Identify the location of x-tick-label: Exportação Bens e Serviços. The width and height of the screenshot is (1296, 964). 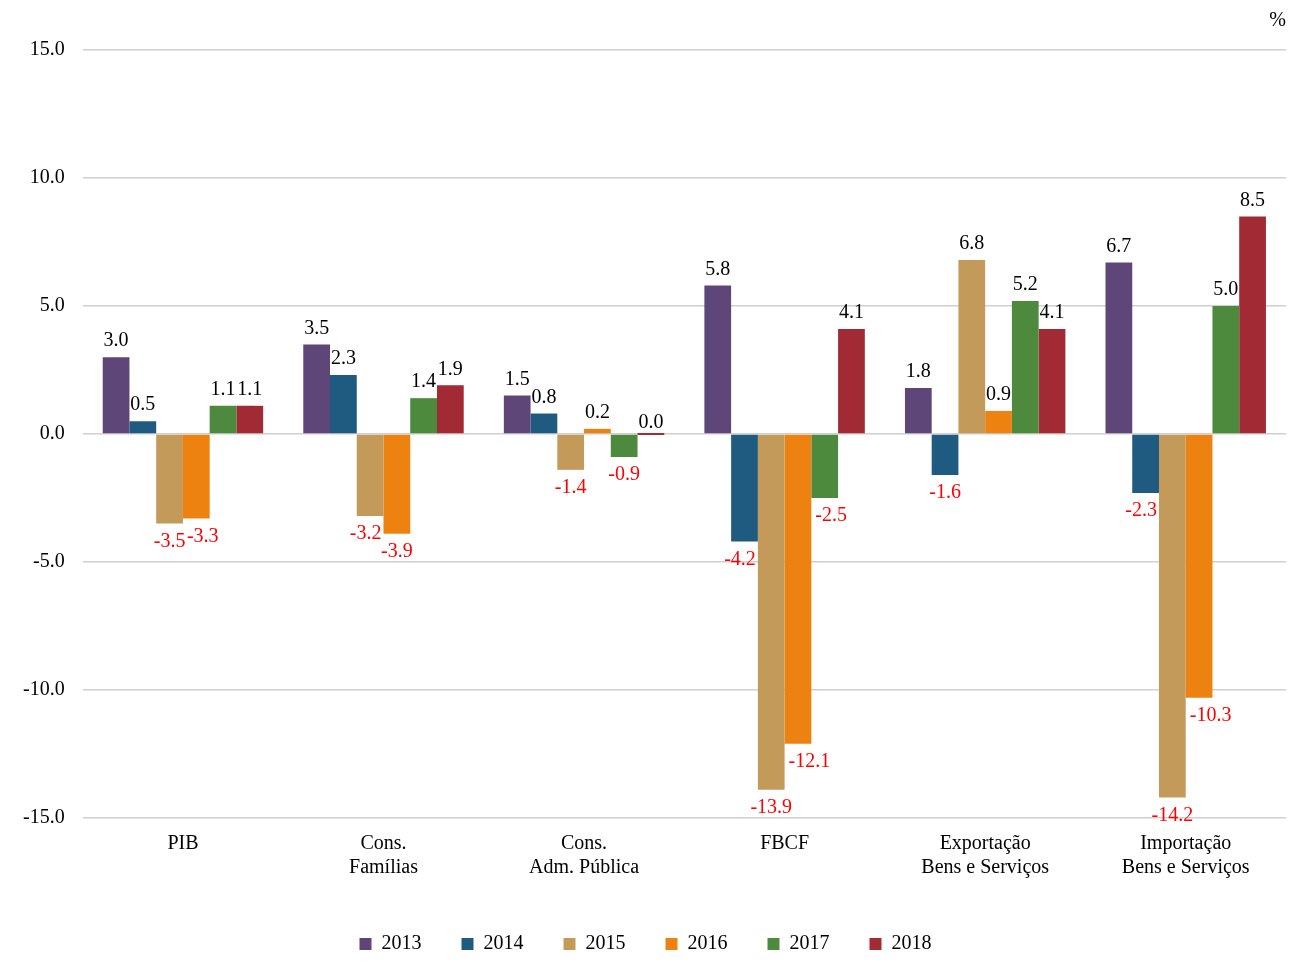
(985, 855).